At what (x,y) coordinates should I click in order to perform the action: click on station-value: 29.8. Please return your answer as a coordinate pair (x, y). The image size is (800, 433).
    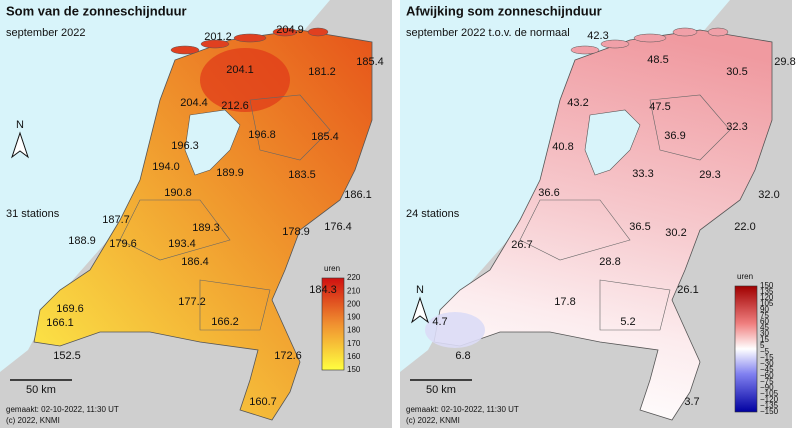
    Looking at the image, I should click on (784, 62).